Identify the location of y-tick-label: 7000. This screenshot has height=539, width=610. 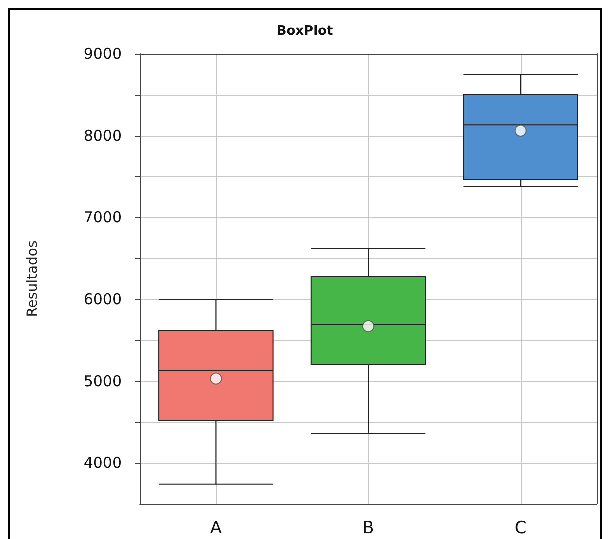
(103, 217).